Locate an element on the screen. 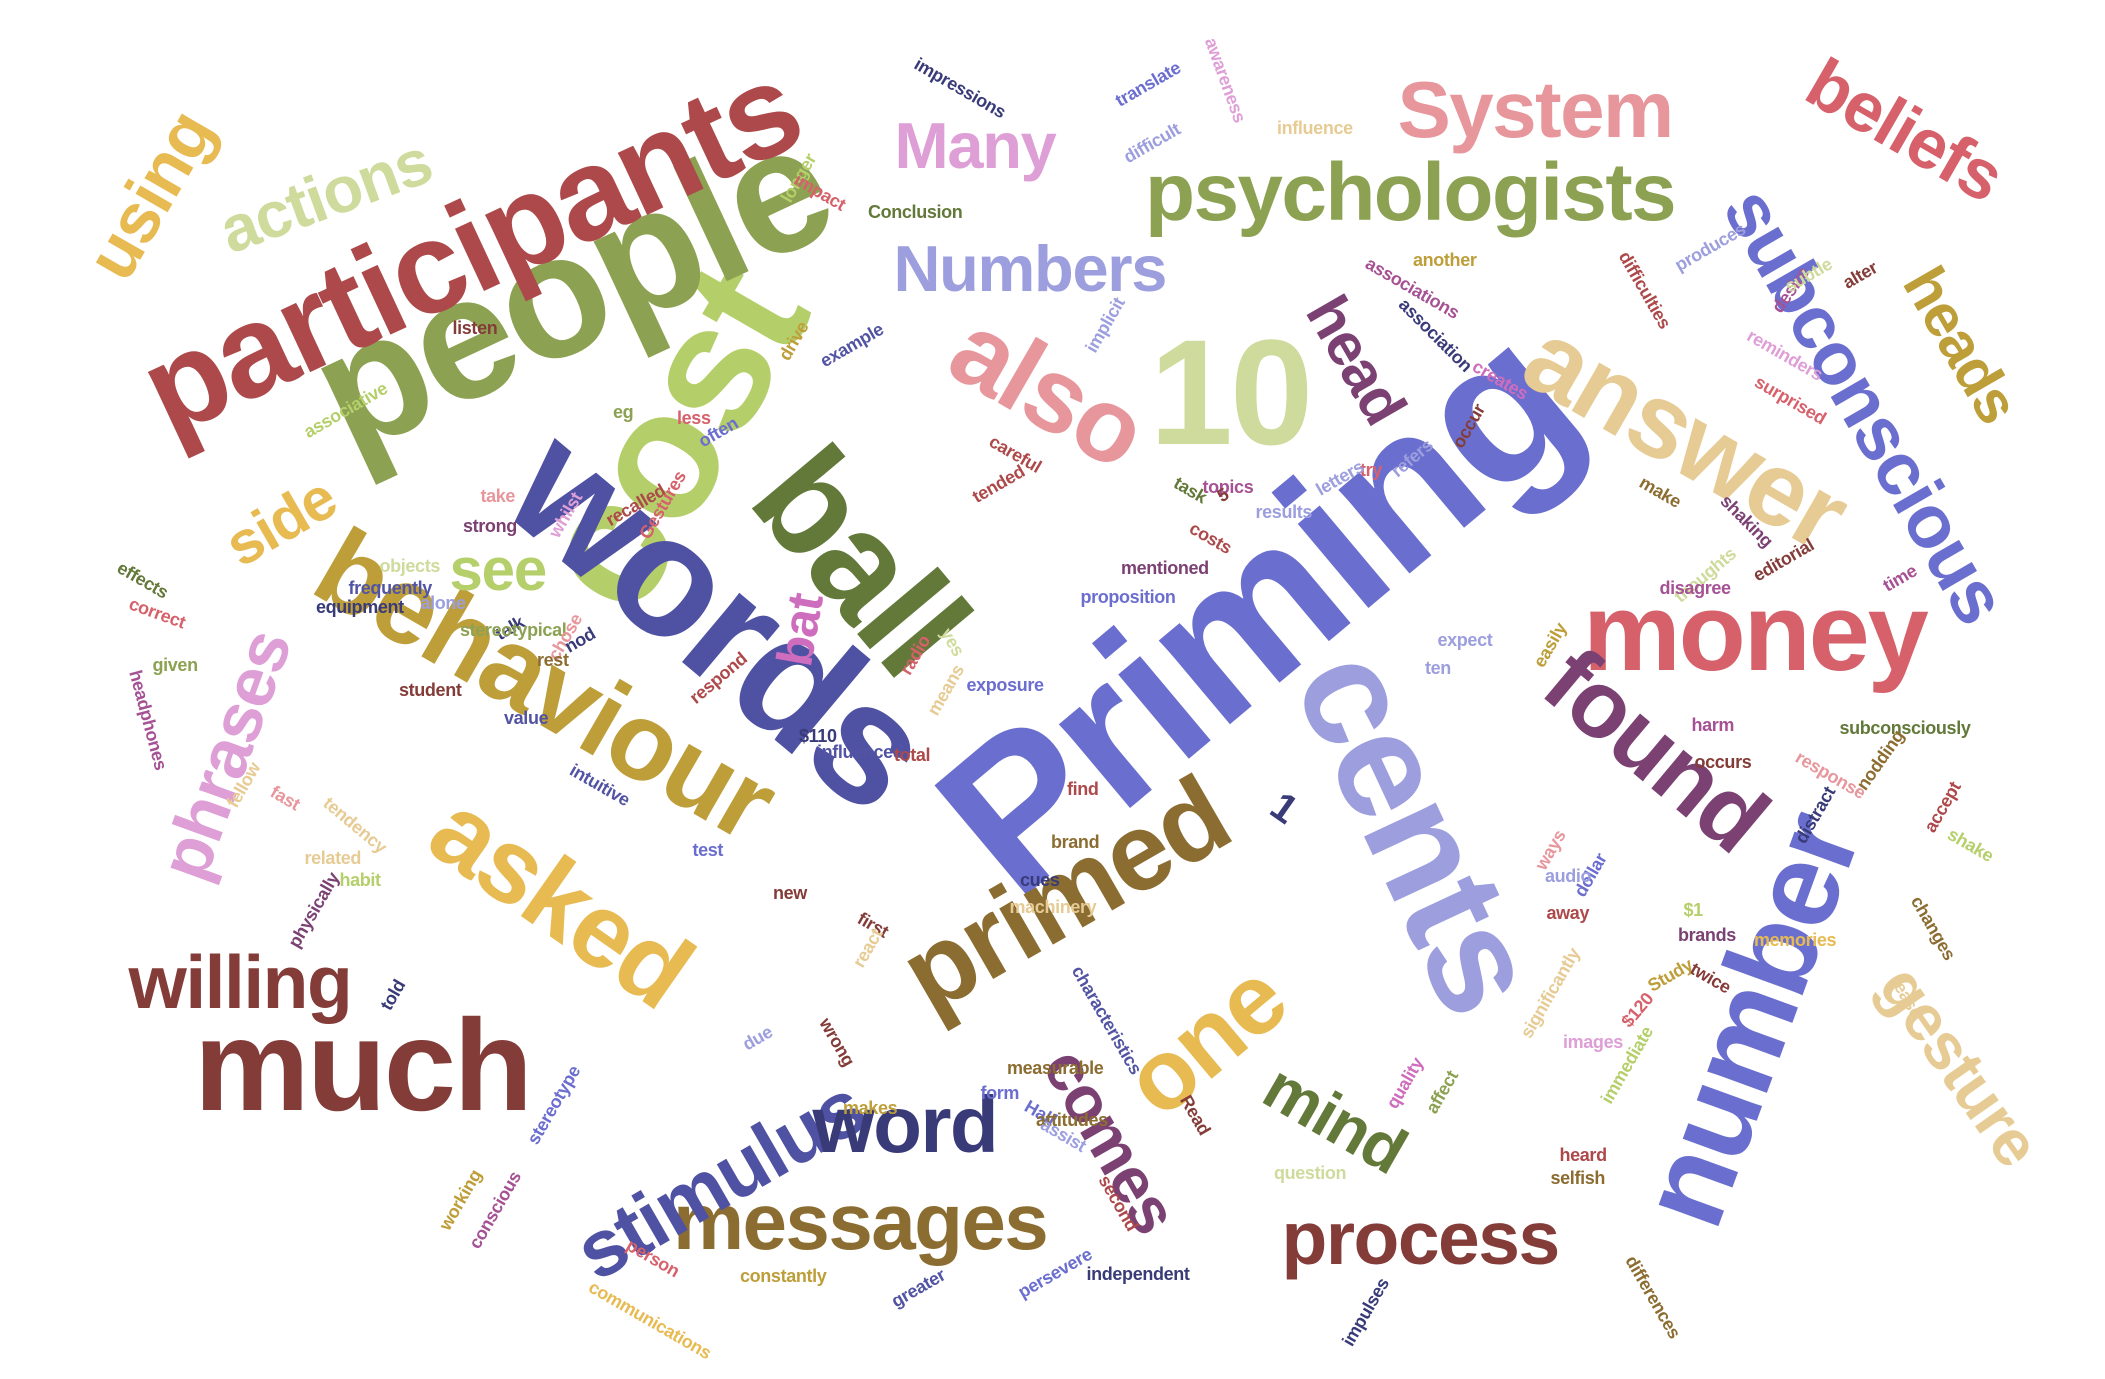 This screenshot has width=2105, height=1379. cloud-word: total is located at coordinates (912, 755).